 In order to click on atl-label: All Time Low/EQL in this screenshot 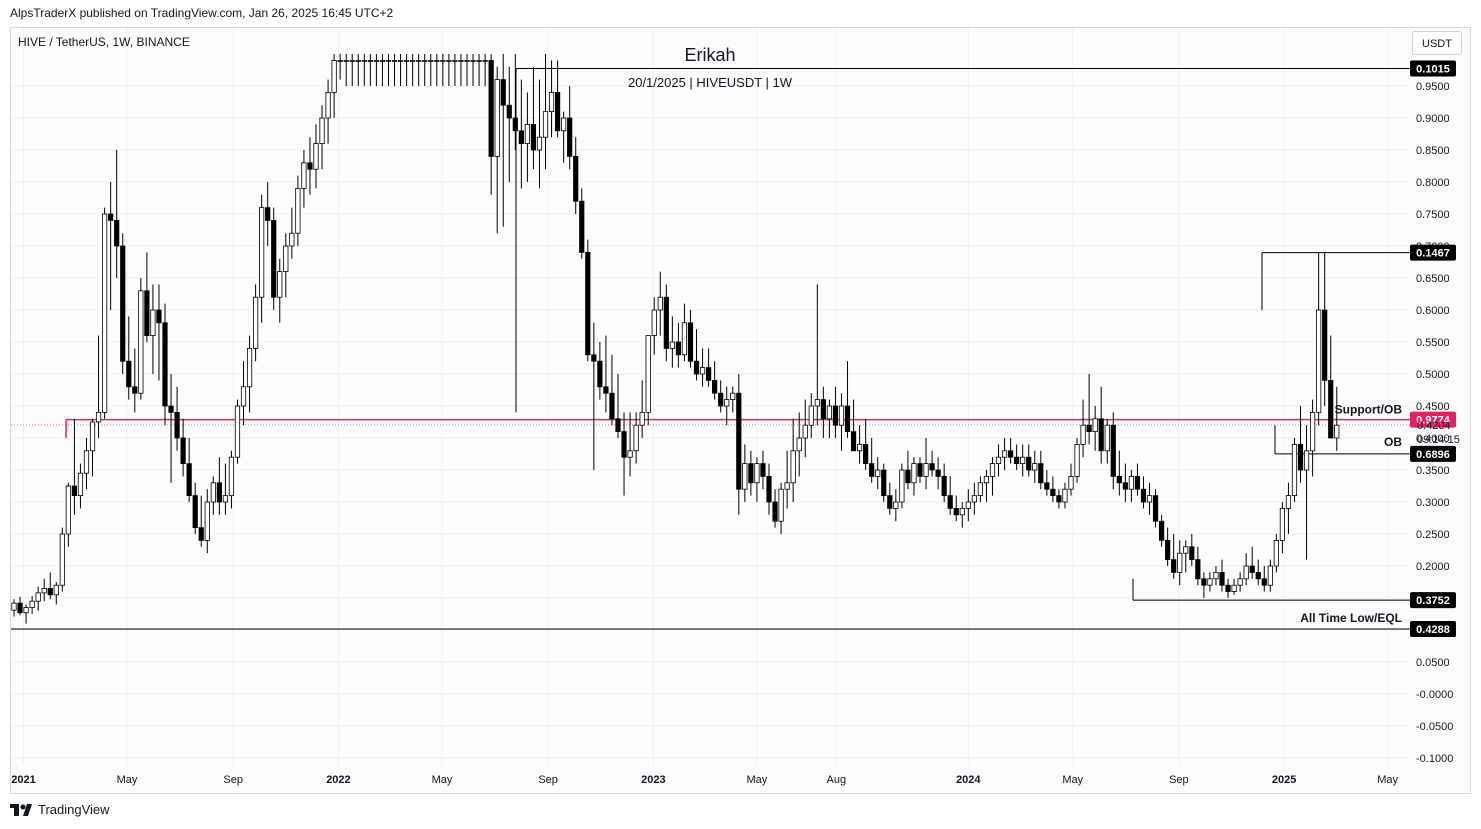, I will do `click(1351, 618)`.